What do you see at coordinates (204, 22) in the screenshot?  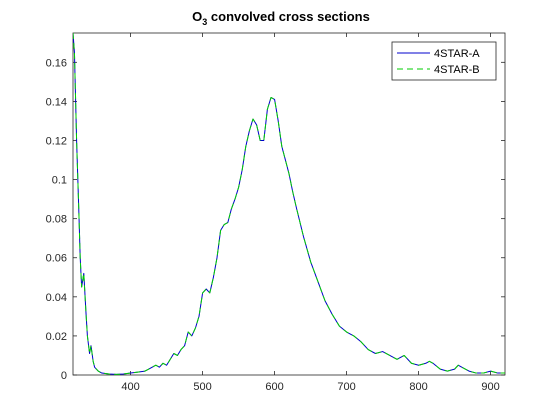 I see `chart-title-subscript: 3` at bounding box center [204, 22].